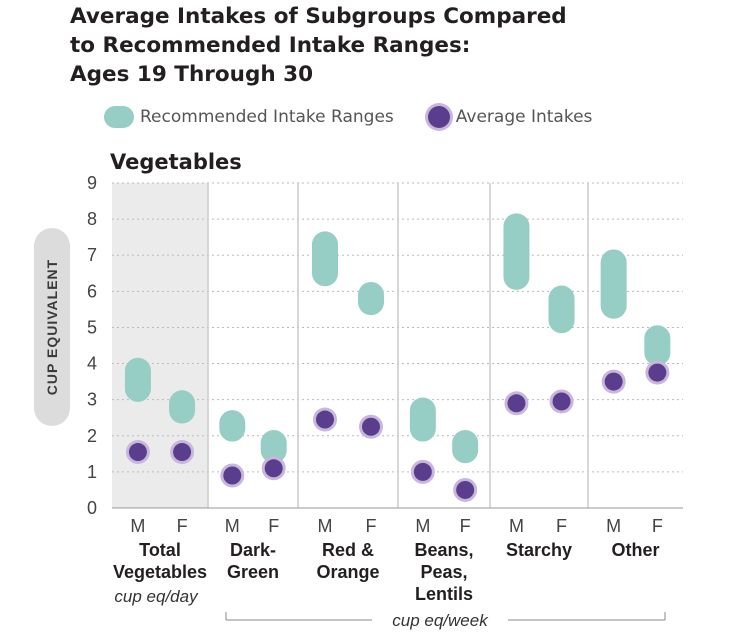 This screenshot has width=750, height=642. Describe the element at coordinates (92, 327) in the screenshot. I see `y-tick-label: 5` at that location.